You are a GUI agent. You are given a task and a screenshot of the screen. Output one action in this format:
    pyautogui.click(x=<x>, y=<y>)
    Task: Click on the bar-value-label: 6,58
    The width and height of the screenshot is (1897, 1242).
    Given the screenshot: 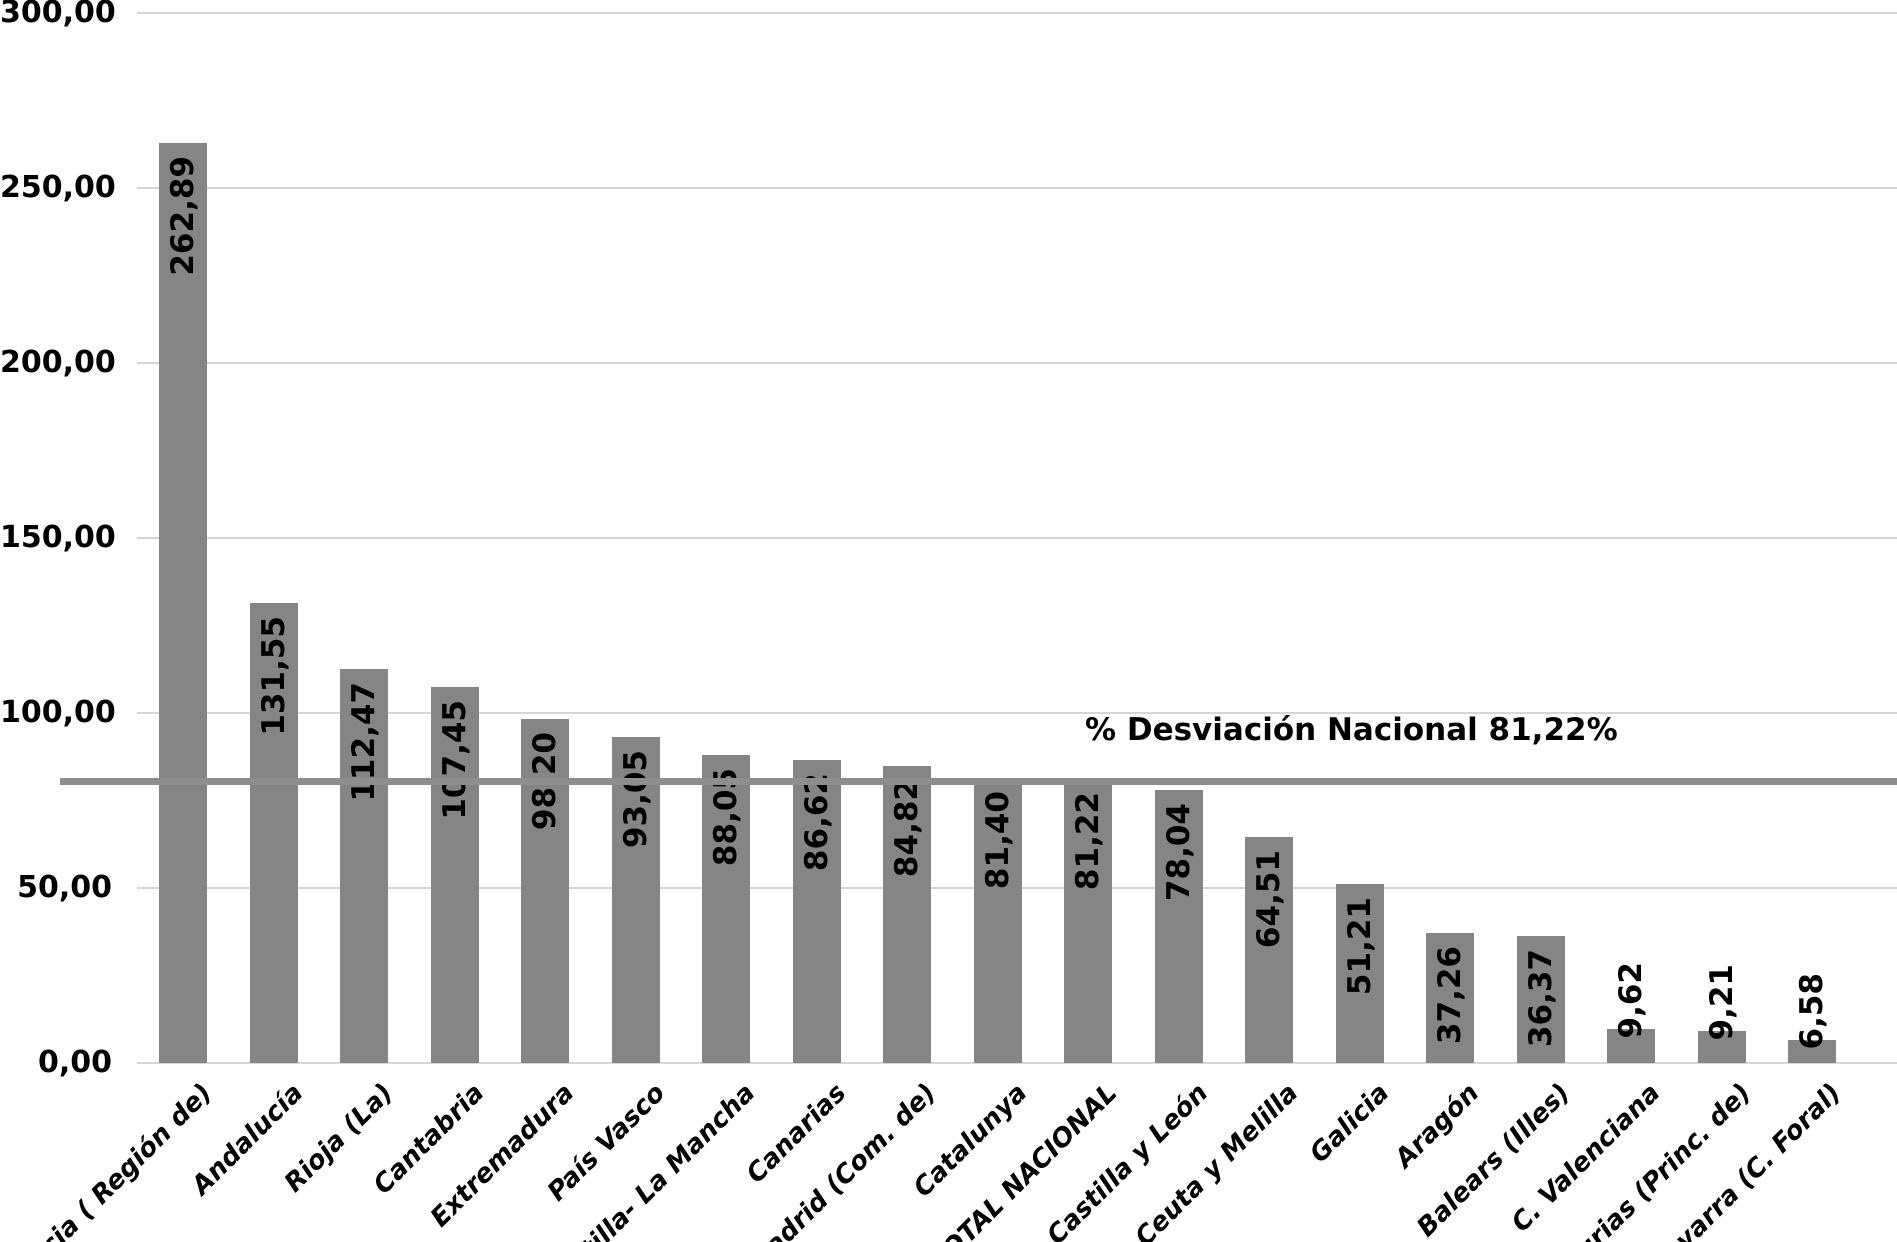 What is the action you would take?
    pyautogui.click(x=1812, y=1011)
    